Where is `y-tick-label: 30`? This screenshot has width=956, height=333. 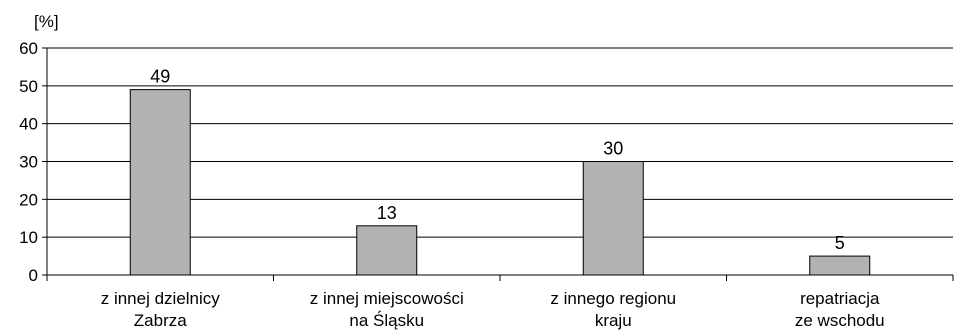 y-tick-label: 30 is located at coordinates (28, 162).